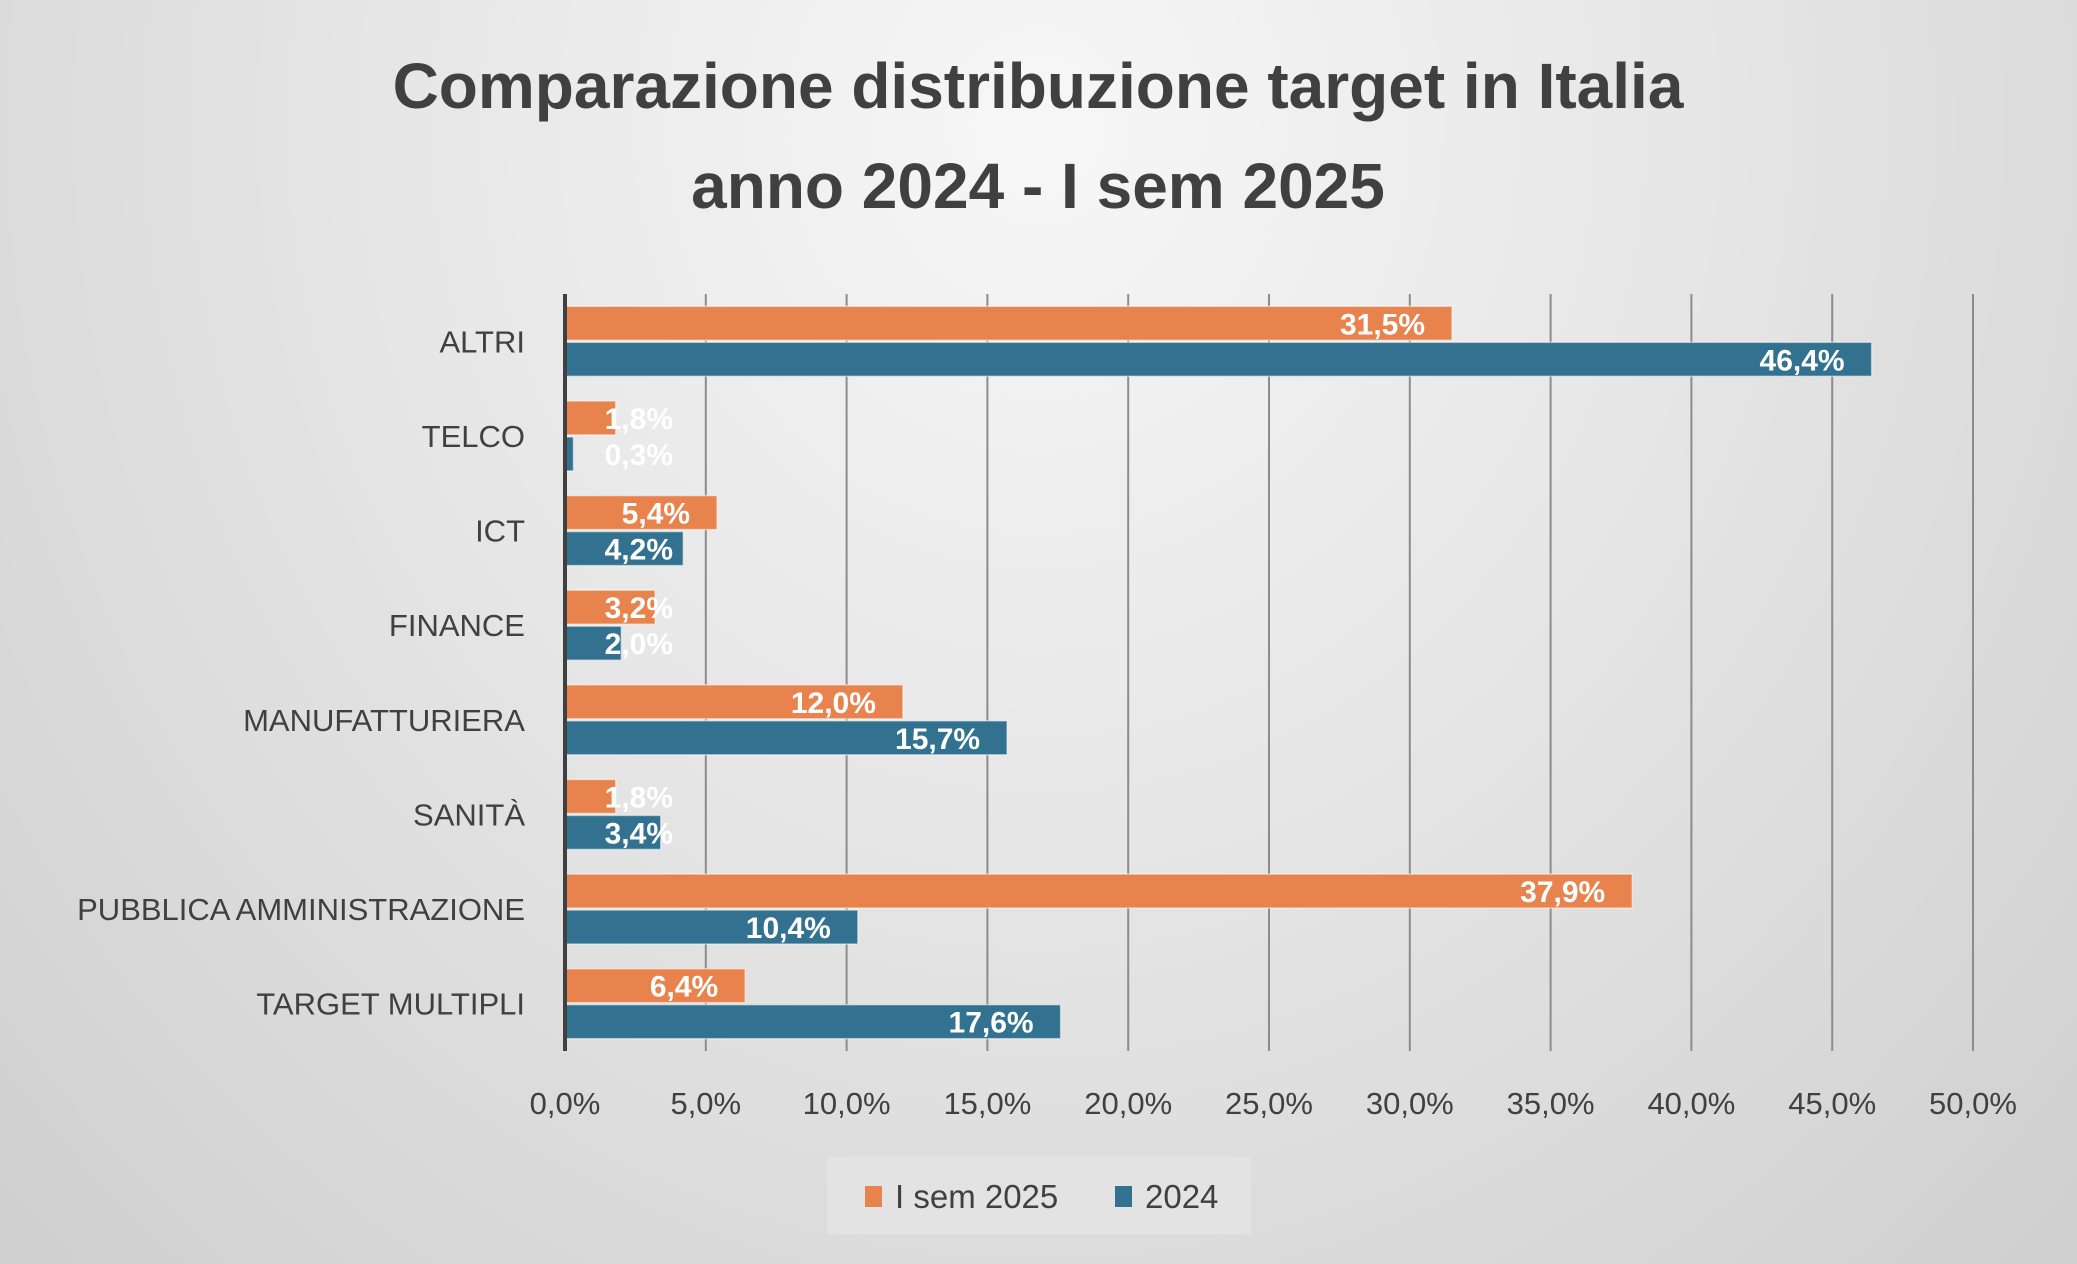  Describe the element at coordinates (976, 1196) in the screenshot. I see `legend-label-i-sem-2025: I sem 2025` at that location.